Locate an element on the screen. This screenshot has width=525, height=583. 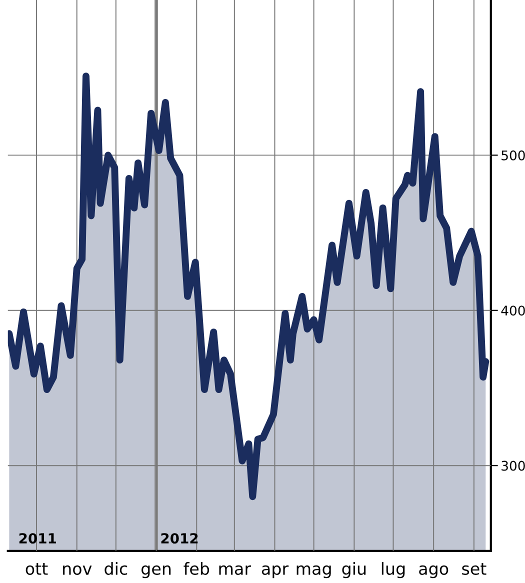
x-tick-label: feb is located at coordinates (197, 568).